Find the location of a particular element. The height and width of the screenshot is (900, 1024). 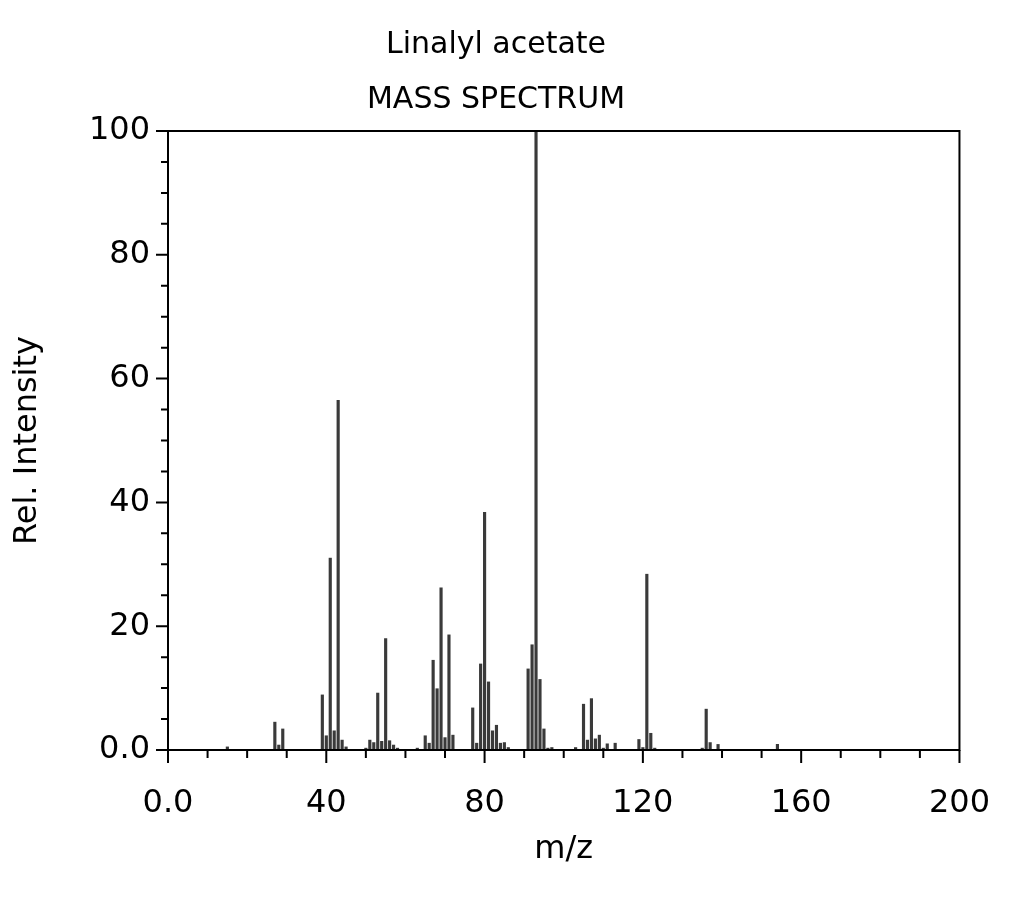

x-axis-title: m/z is located at coordinates (564, 847).